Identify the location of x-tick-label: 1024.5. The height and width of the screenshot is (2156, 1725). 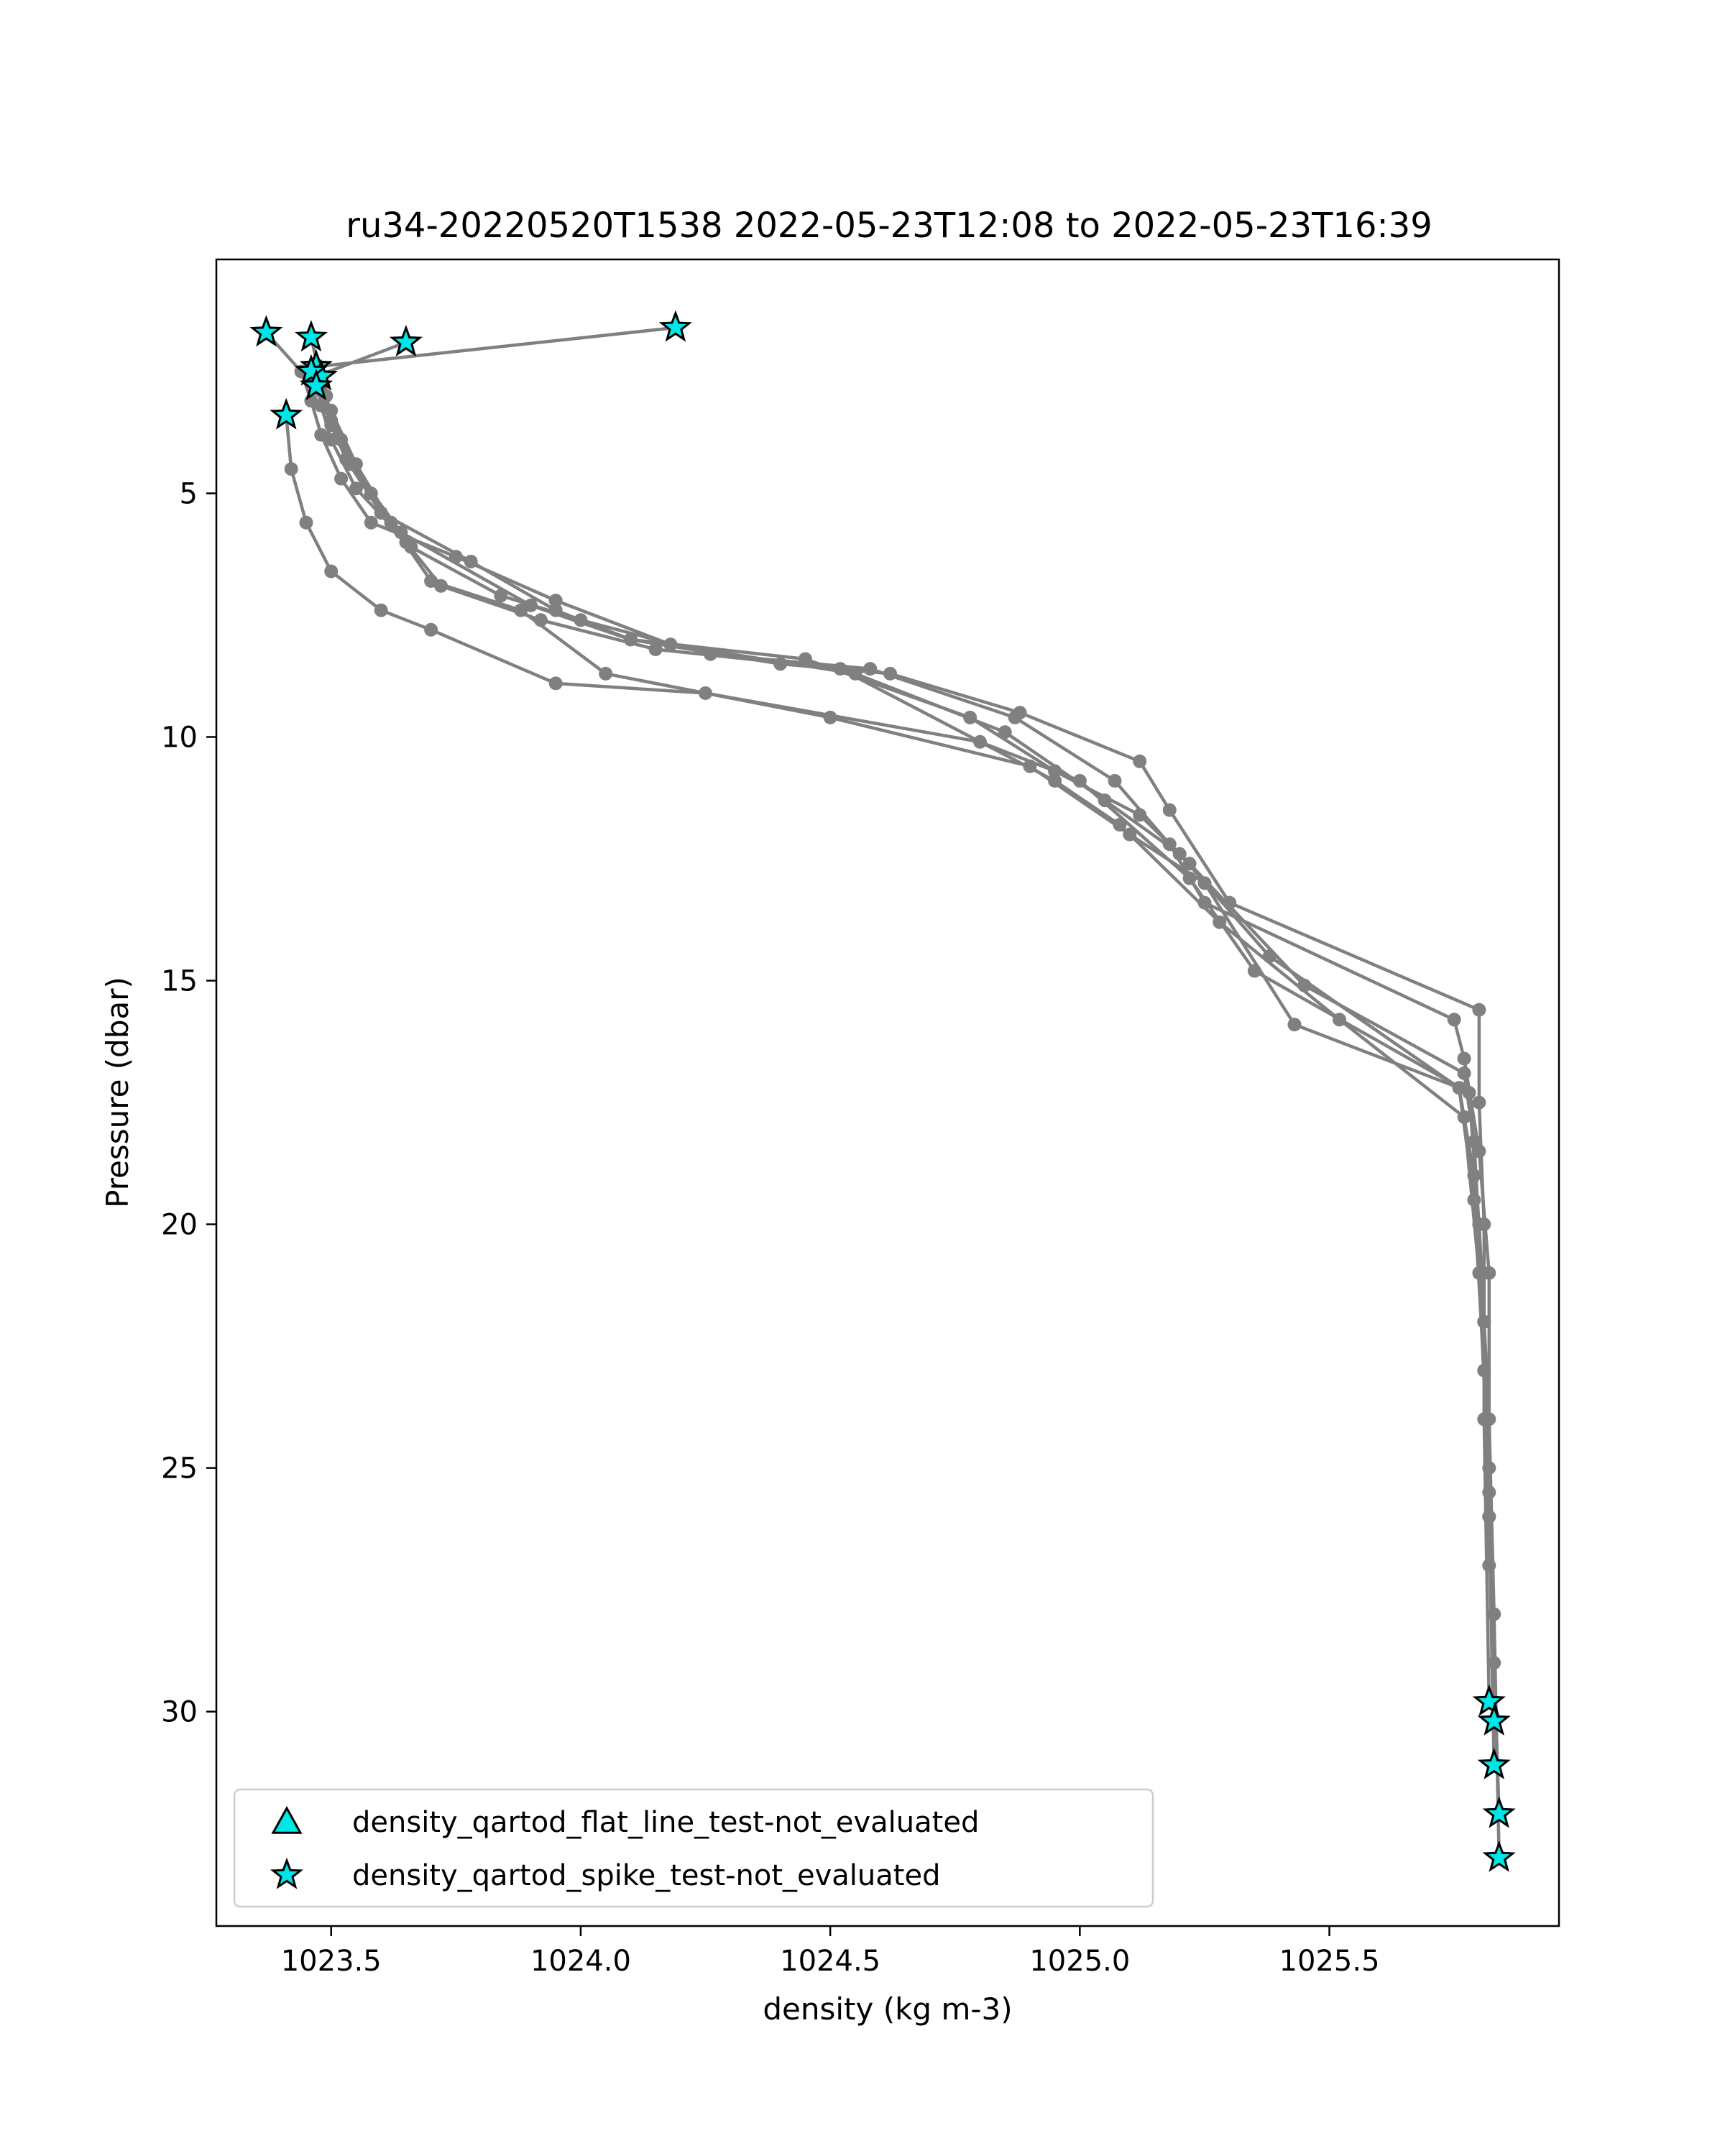
(830, 1961).